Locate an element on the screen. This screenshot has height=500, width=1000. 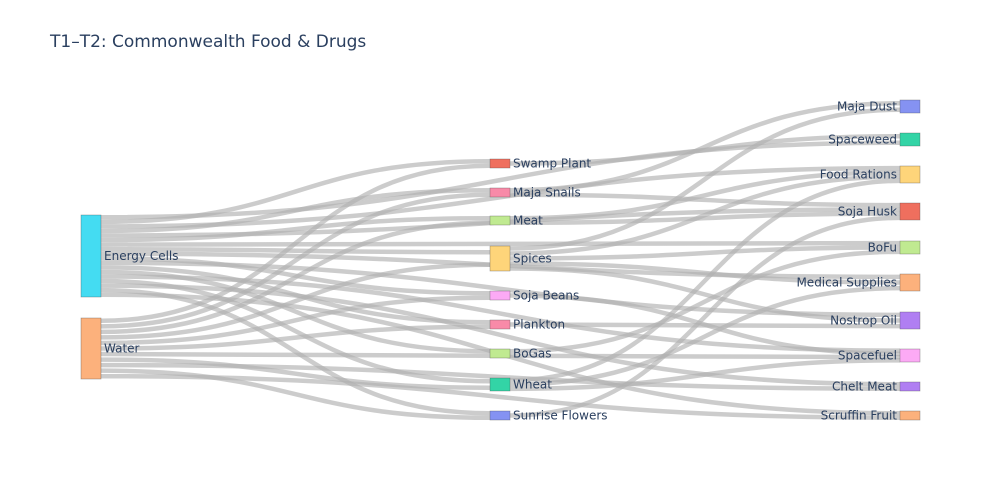
sankey-link-meat-to-sojahusk is located at coordinates (705, 218).